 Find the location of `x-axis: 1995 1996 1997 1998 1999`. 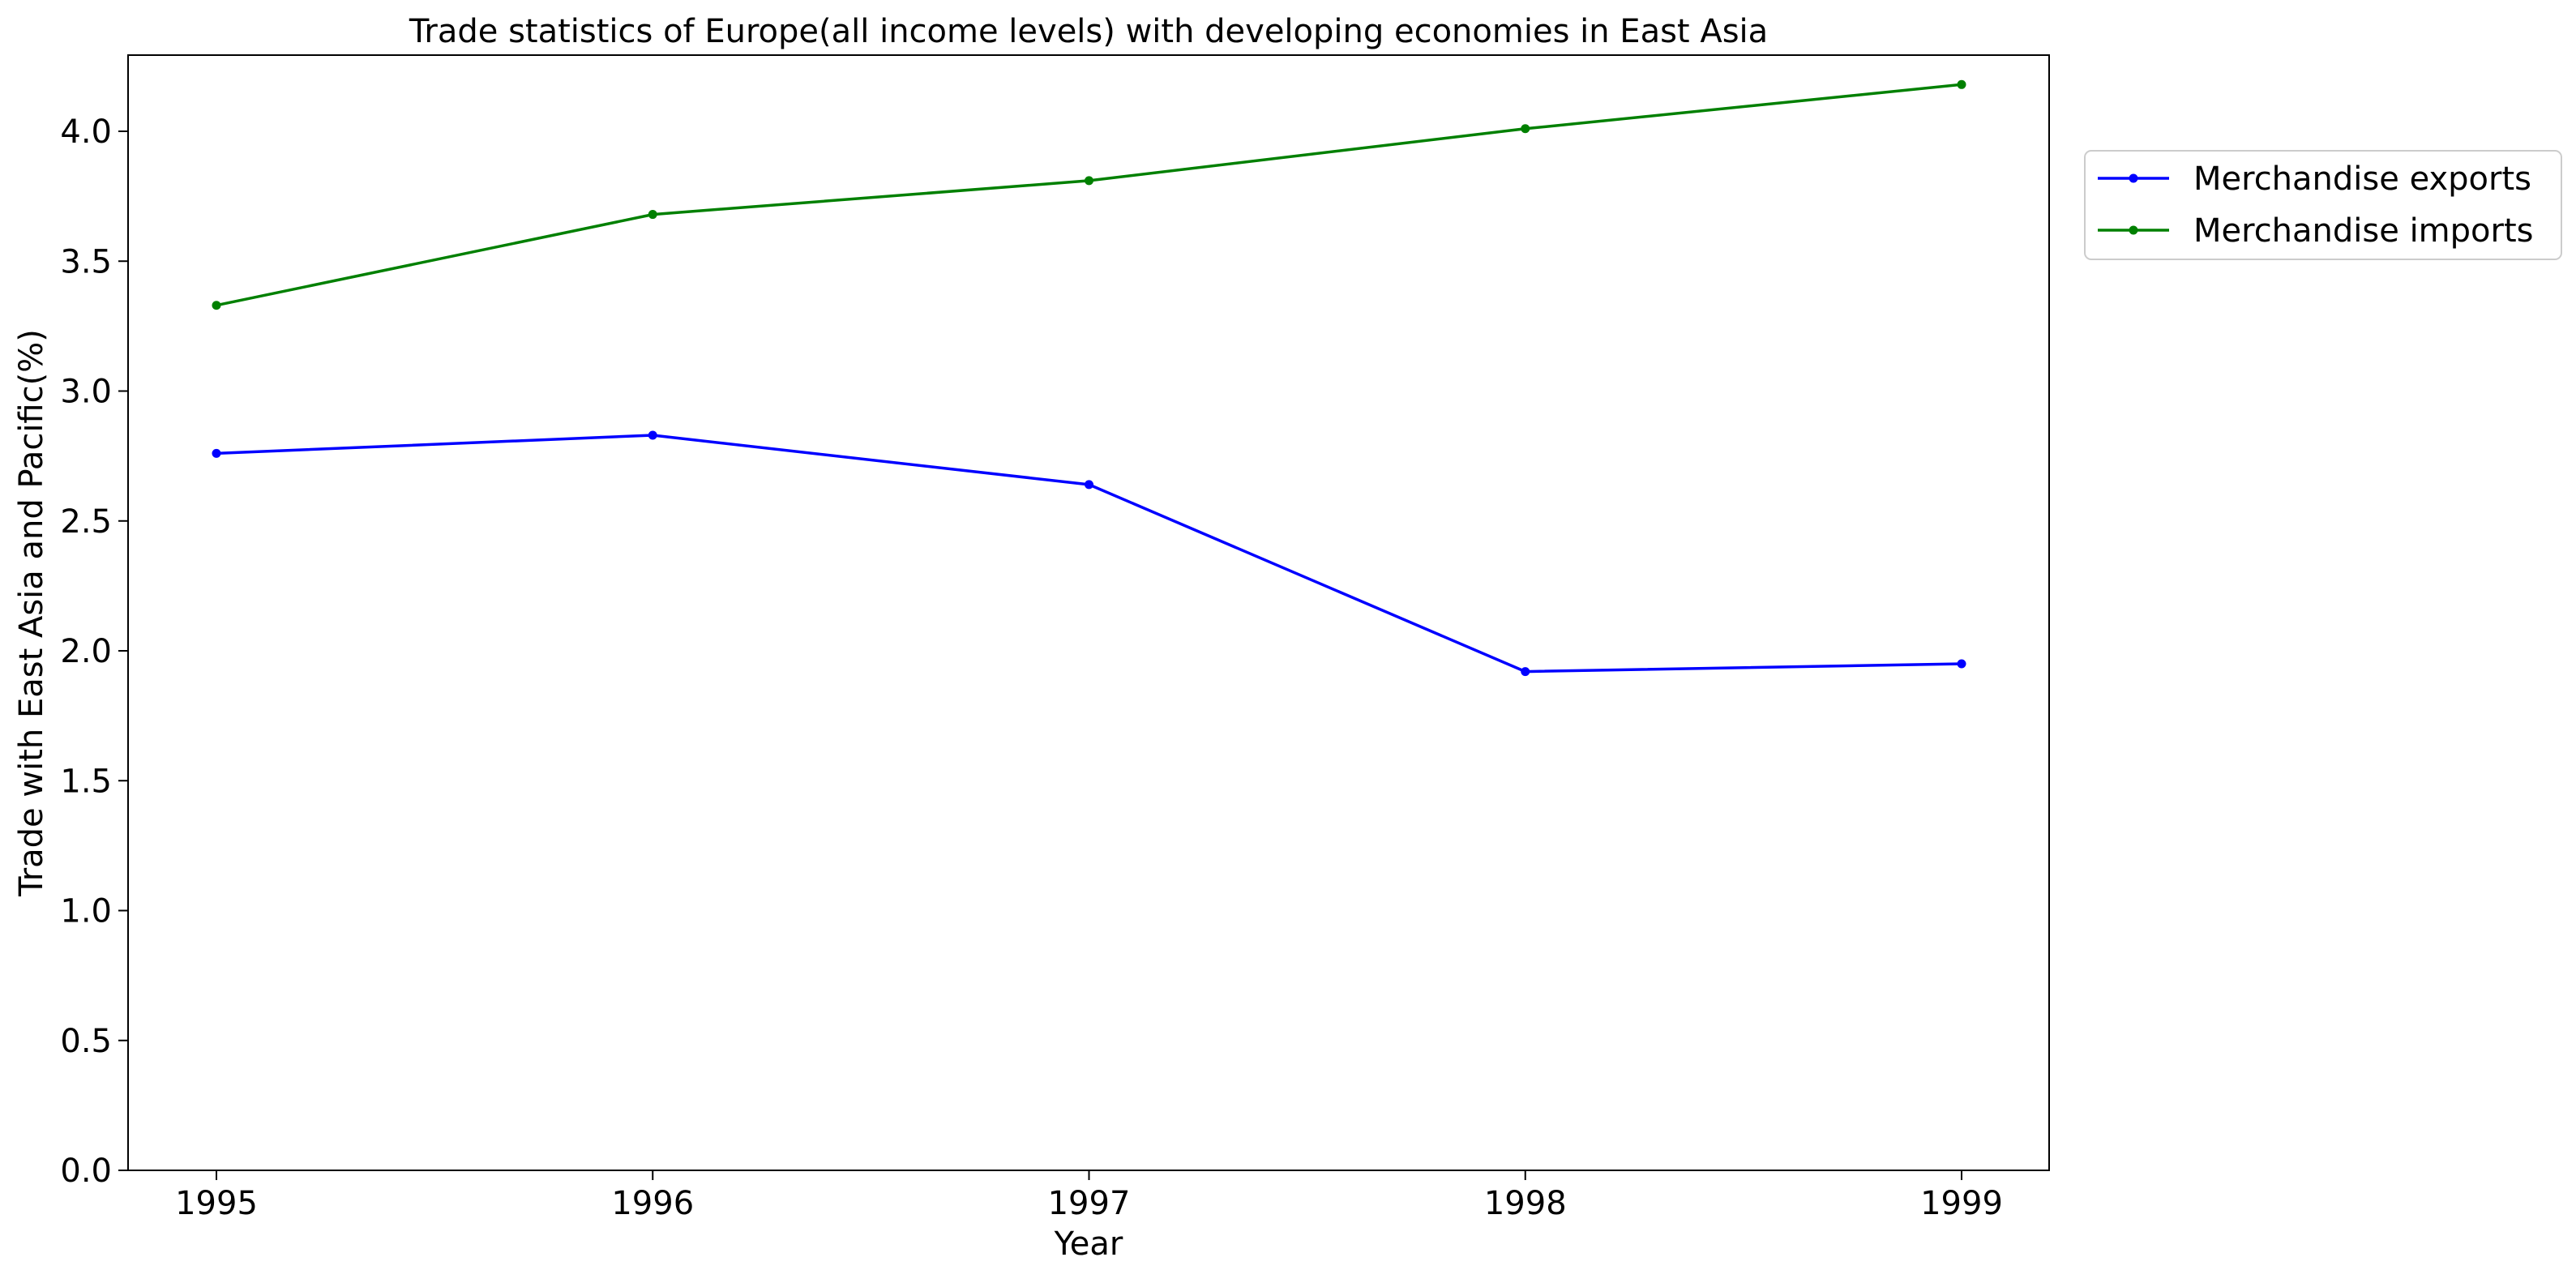

x-axis: 1995 1996 1997 1998 1999 is located at coordinates (1089, 1196).